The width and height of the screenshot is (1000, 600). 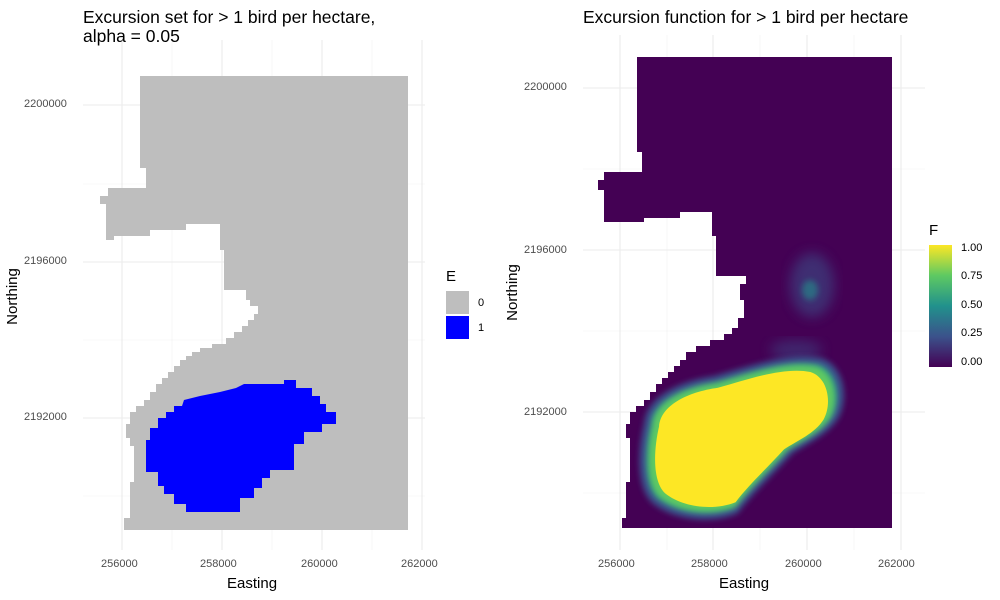 What do you see at coordinates (131, 36) in the screenshot?
I see `chart-title-line2: alpha = 0.05` at bounding box center [131, 36].